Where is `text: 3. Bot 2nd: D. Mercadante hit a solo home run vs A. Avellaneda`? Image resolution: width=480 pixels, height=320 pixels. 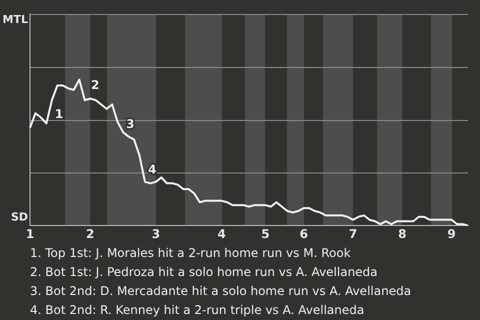 text: 3. Bot 2nd: D. Mercadante hit a solo home run vs A. Avellaneda is located at coordinates (221, 291).